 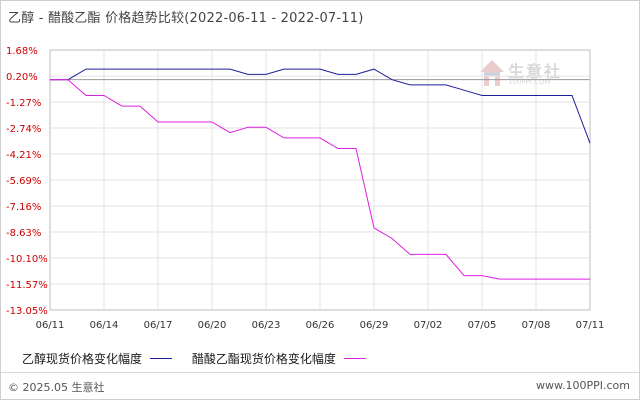 I want to click on y-tick-label: -5.69%, so click(x=23, y=181).